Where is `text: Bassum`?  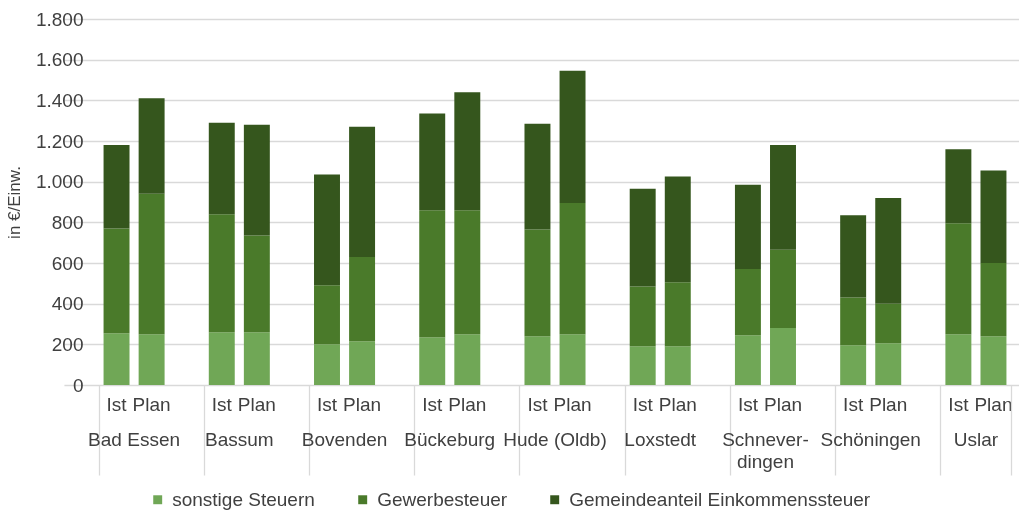
text: Bassum is located at coordinates (239, 439).